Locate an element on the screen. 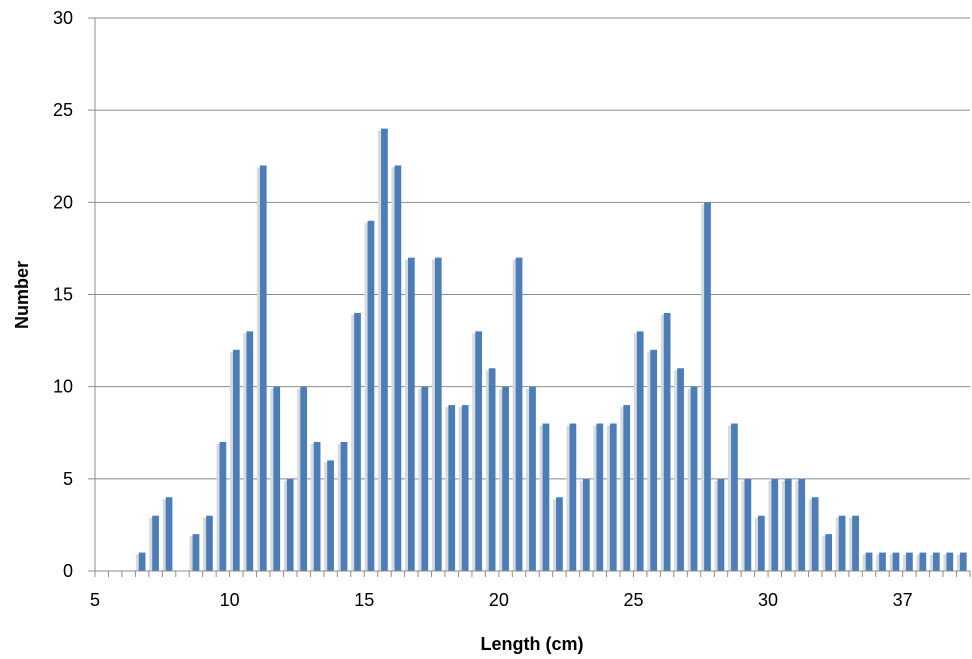 Image resolution: width=972 pixels, height=659 pixels. x-tick-labels: 5 10 15 20 25 30 37 is located at coordinates (501, 600).